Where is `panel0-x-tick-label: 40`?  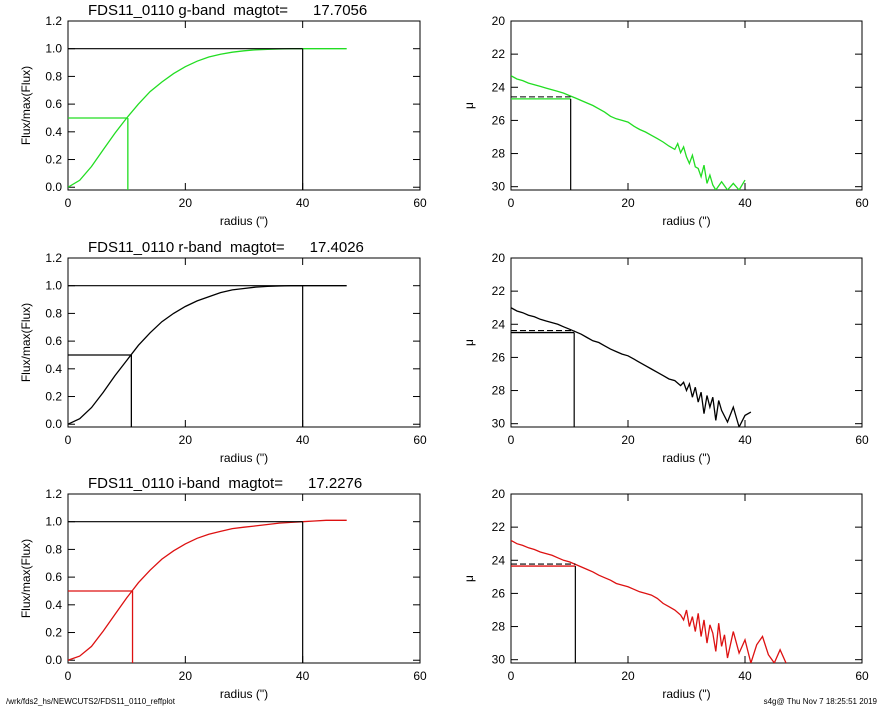
panel0-x-tick-label: 40 is located at coordinates (303, 203).